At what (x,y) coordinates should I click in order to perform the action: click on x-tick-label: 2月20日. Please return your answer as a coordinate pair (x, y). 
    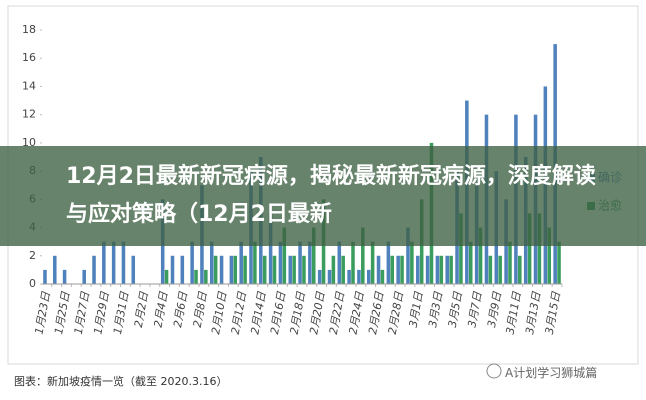
    Looking at the image, I should click on (317, 313).